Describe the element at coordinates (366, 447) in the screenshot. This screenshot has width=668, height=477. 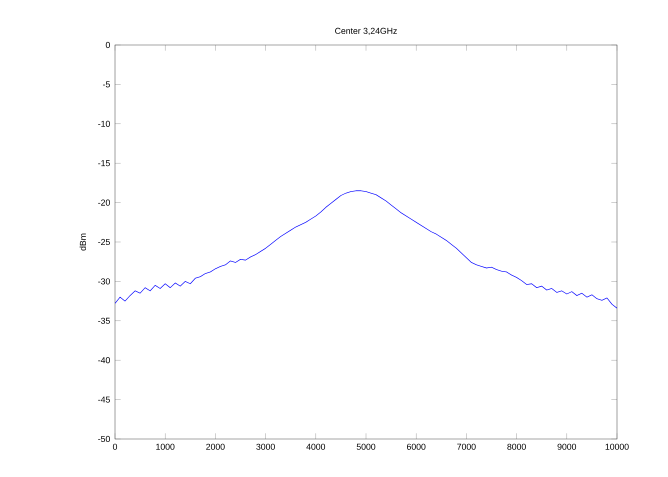
I see `x-tick-label: 5000` at that location.